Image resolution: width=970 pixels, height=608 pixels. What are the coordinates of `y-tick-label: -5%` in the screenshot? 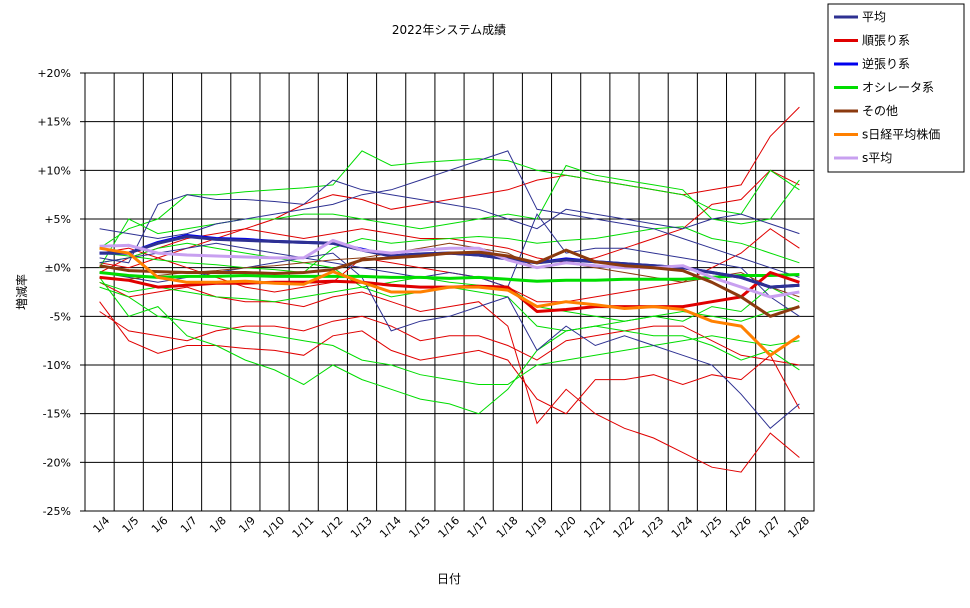 It's located at (60, 316).